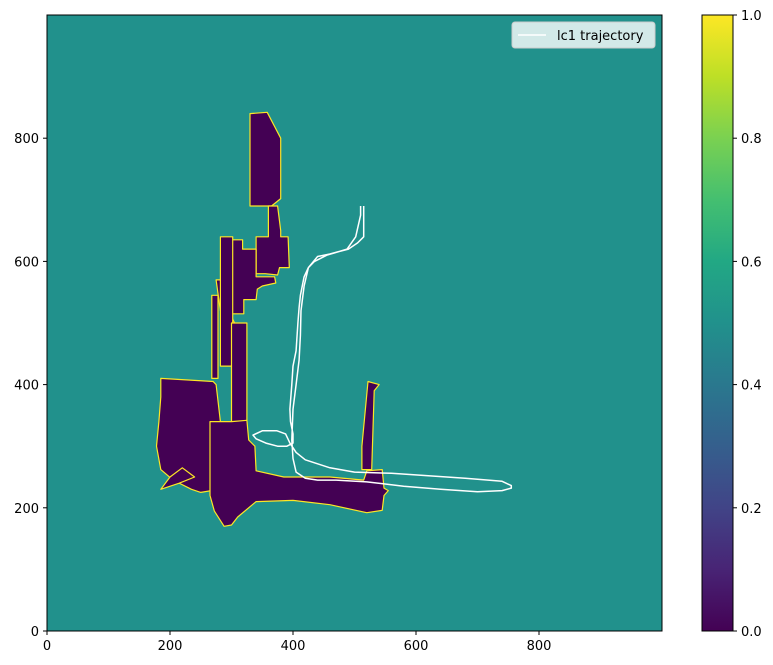 The height and width of the screenshot is (665, 773). What do you see at coordinates (747, 324) in the screenshot?
I see `colorbar-ticks: 0.0 0.2 0.4 0.6 0.8 1.0` at bounding box center [747, 324].